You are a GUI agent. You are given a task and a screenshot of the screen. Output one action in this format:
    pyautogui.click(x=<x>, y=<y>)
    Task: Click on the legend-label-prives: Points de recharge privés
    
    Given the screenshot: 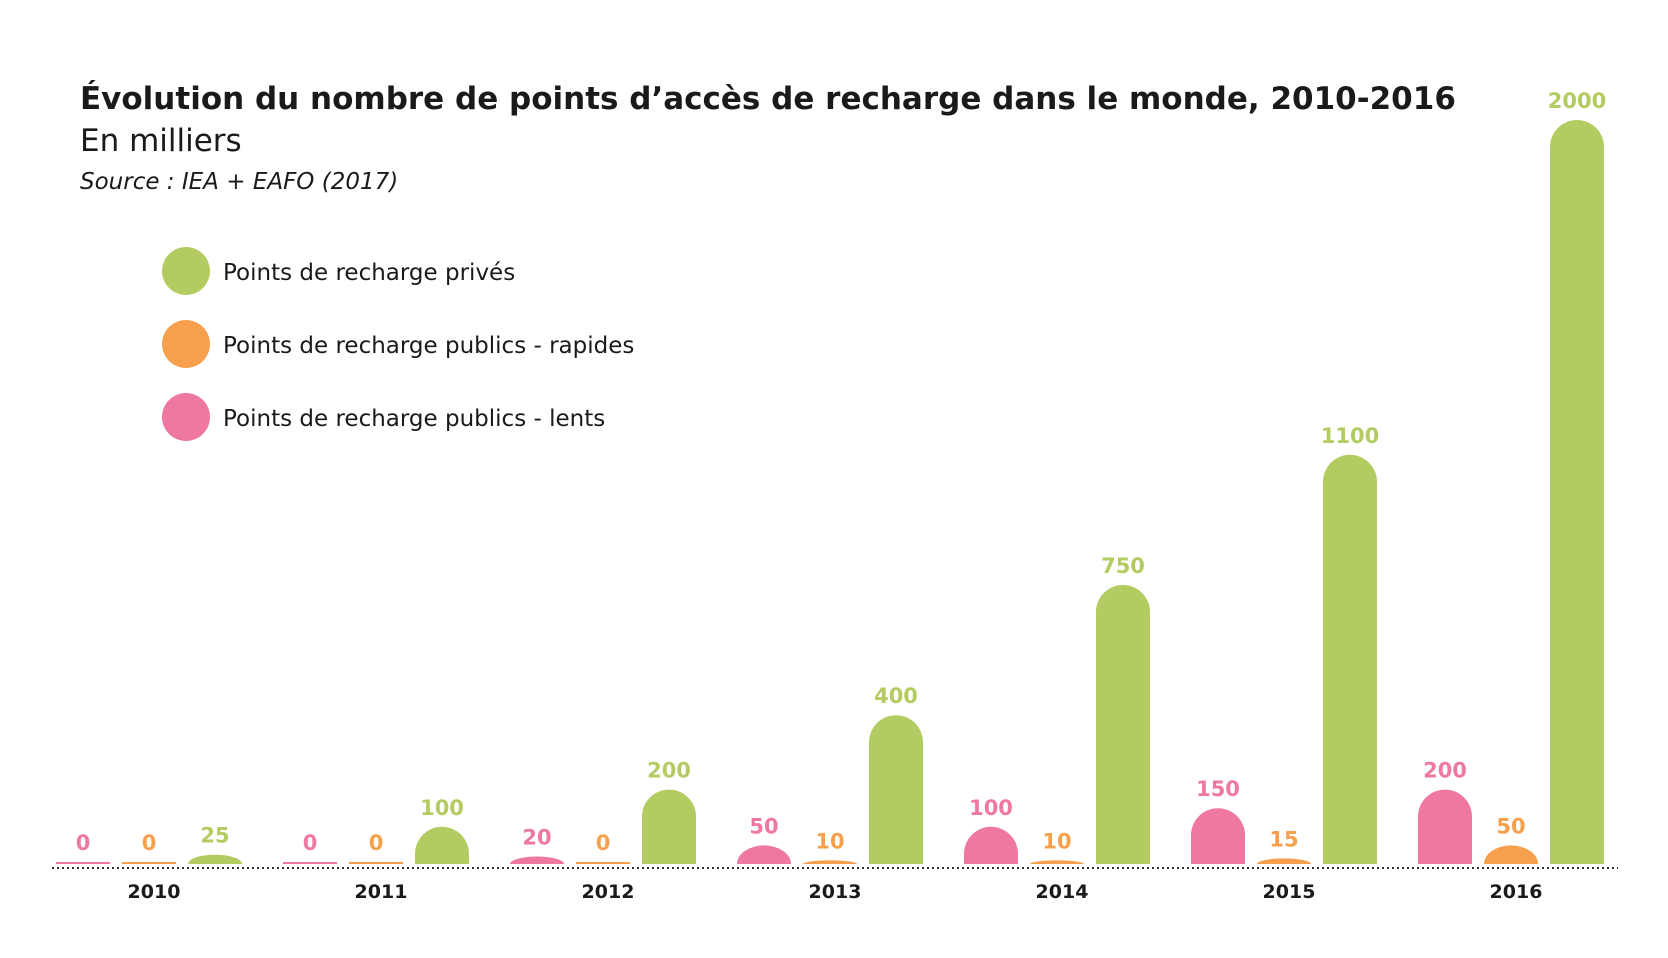 What is the action you would take?
    pyautogui.click(x=369, y=273)
    